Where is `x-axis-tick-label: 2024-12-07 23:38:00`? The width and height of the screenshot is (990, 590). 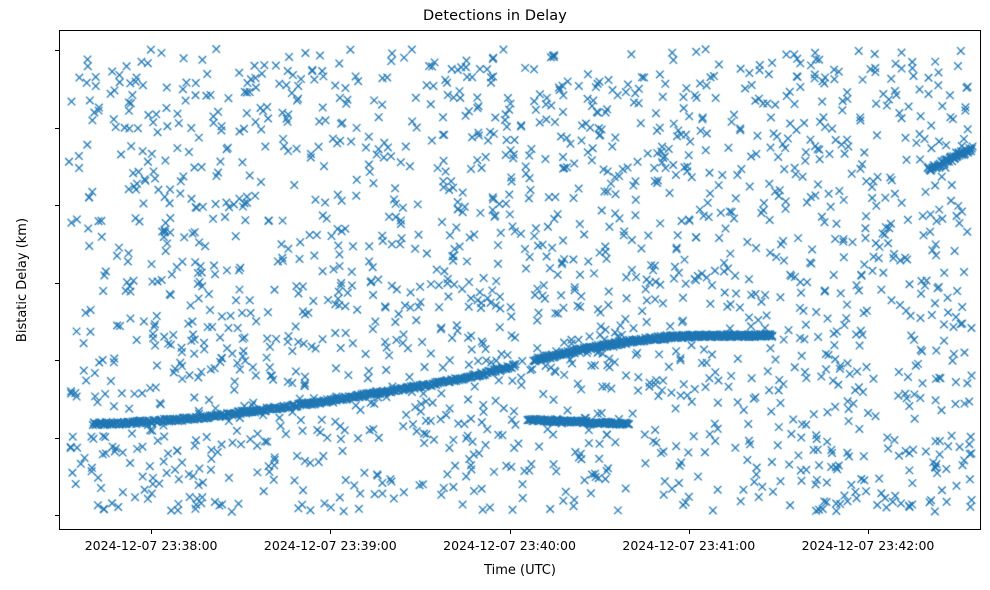 x-axis-tick-label: 2024-12-07 23:38:00 is located at coordinates (151, 545).